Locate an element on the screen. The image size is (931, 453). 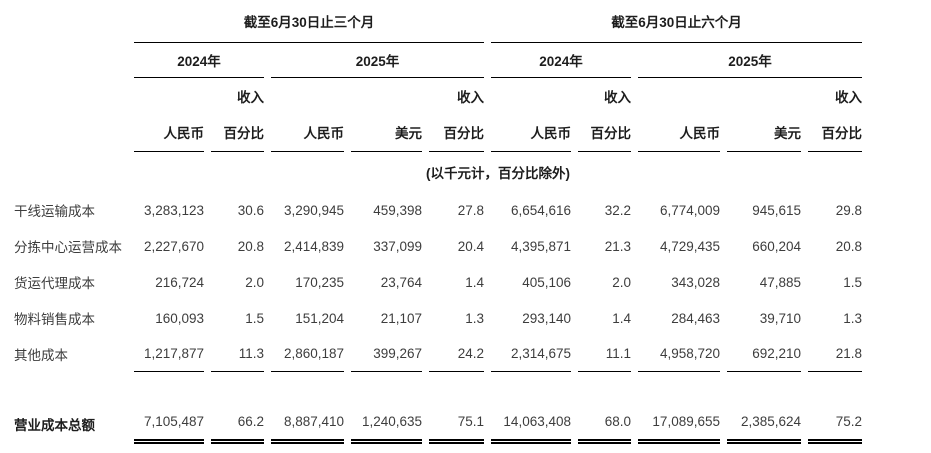
value-cell: 4,958,720 is located at coordinates (679, 354).